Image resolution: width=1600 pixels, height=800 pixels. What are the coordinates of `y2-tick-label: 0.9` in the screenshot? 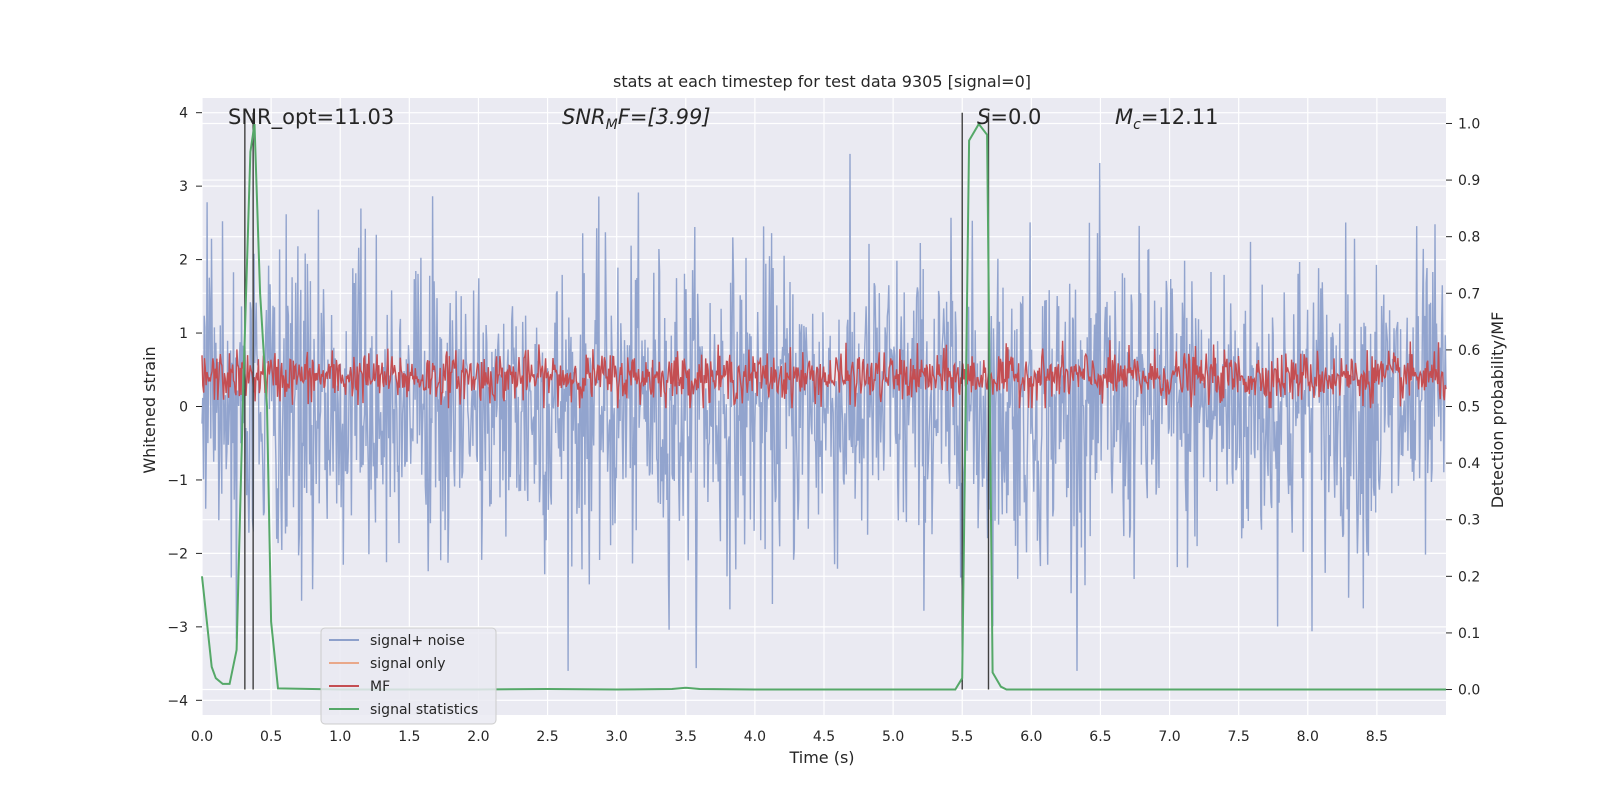 It's located at (1469, 181).